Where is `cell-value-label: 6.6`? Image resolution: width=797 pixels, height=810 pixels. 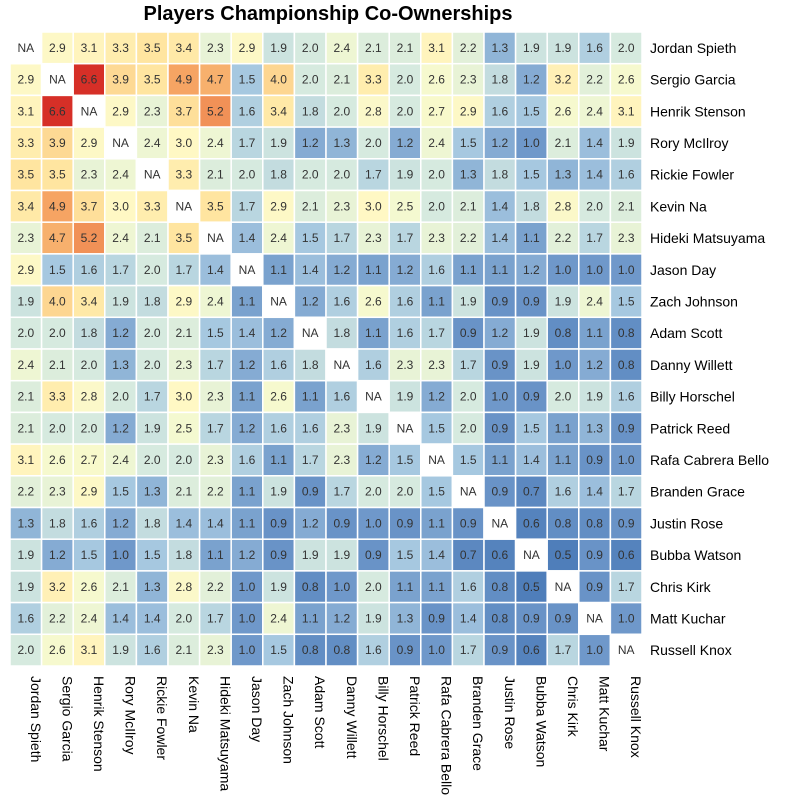
cell-value-label: 6.6 is located at coordinates (89, 80).